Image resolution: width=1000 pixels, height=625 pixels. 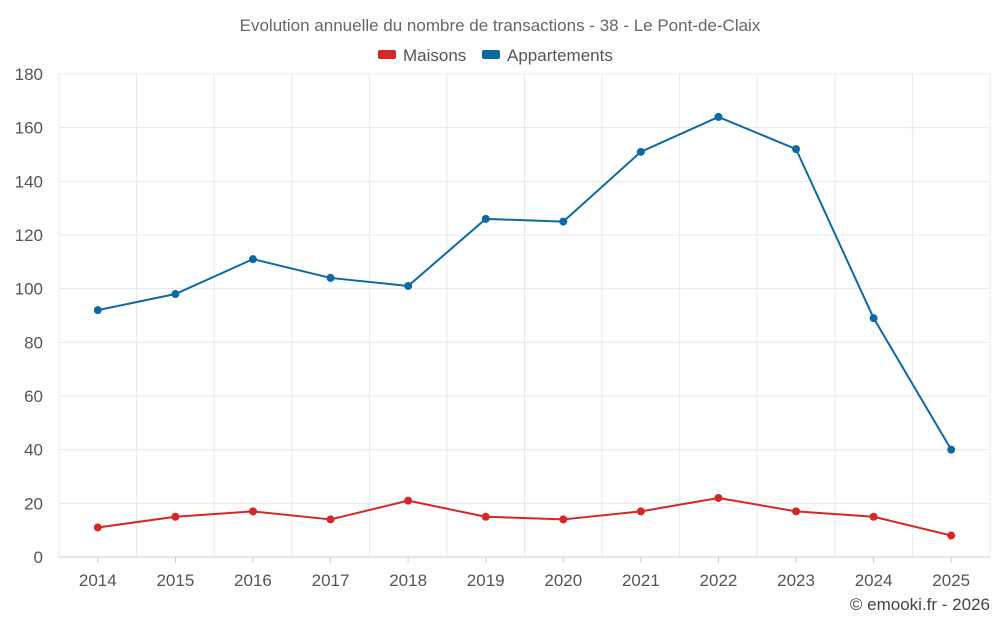 I want to click on y-tick-label: 80, so click(x=33, y=342).